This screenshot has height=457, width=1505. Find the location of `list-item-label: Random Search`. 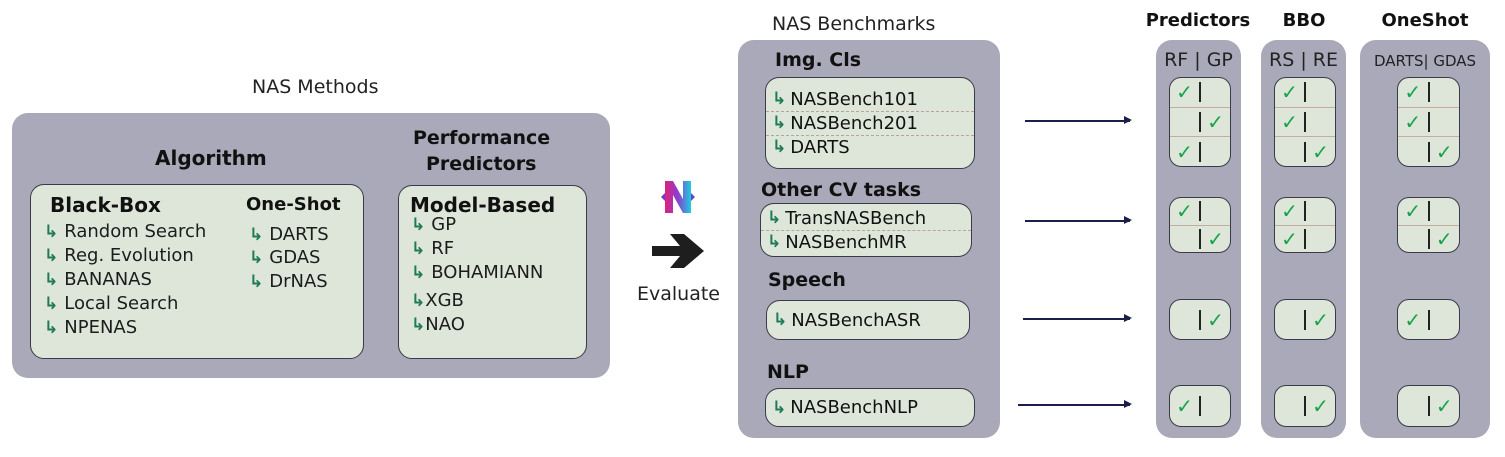

list-item-label: Random Search is located at coordinates (135, 231).